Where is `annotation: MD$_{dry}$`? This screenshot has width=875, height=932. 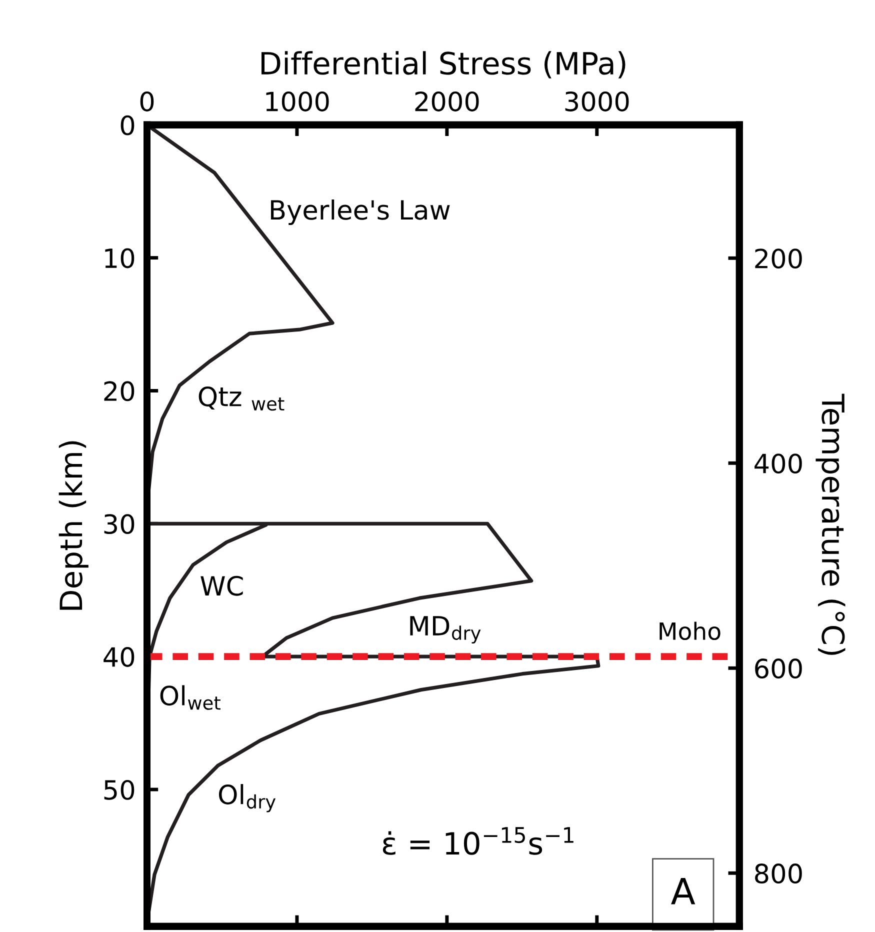
annotation: MD$_{dry}$ is located at coordinates (445, 630).